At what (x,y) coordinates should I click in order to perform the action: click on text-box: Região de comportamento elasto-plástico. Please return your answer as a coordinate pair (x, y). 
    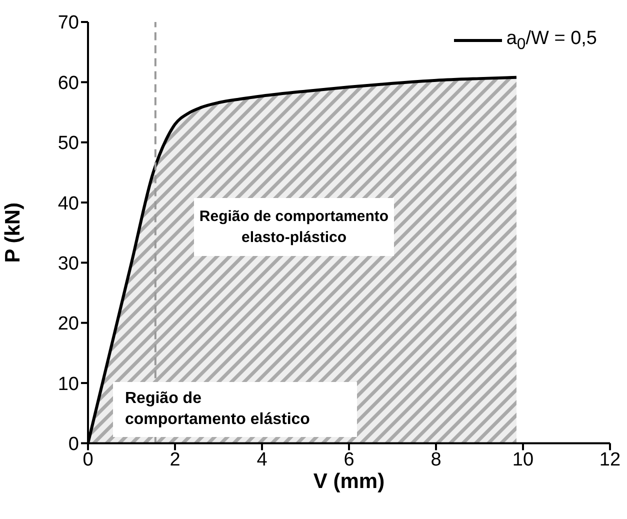
    Looking at the image, I should click on (294, 227).